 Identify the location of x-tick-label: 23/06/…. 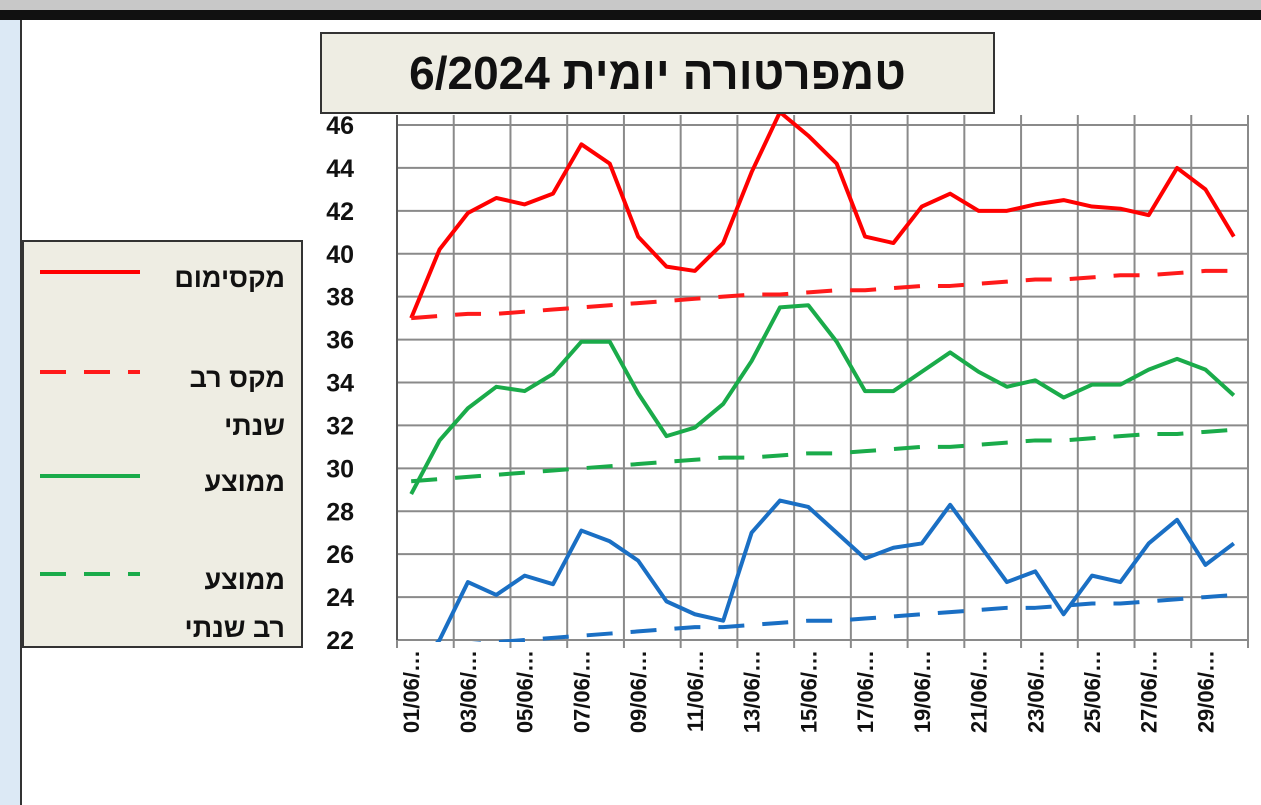
(1035, 691).